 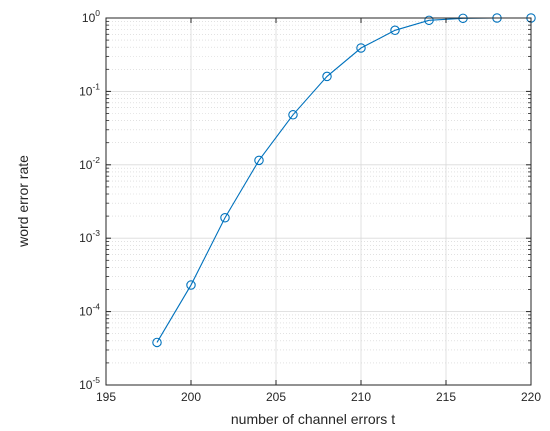 I want to click on y-tick-label: 10⁻⁴, so click(x=89, y=310).